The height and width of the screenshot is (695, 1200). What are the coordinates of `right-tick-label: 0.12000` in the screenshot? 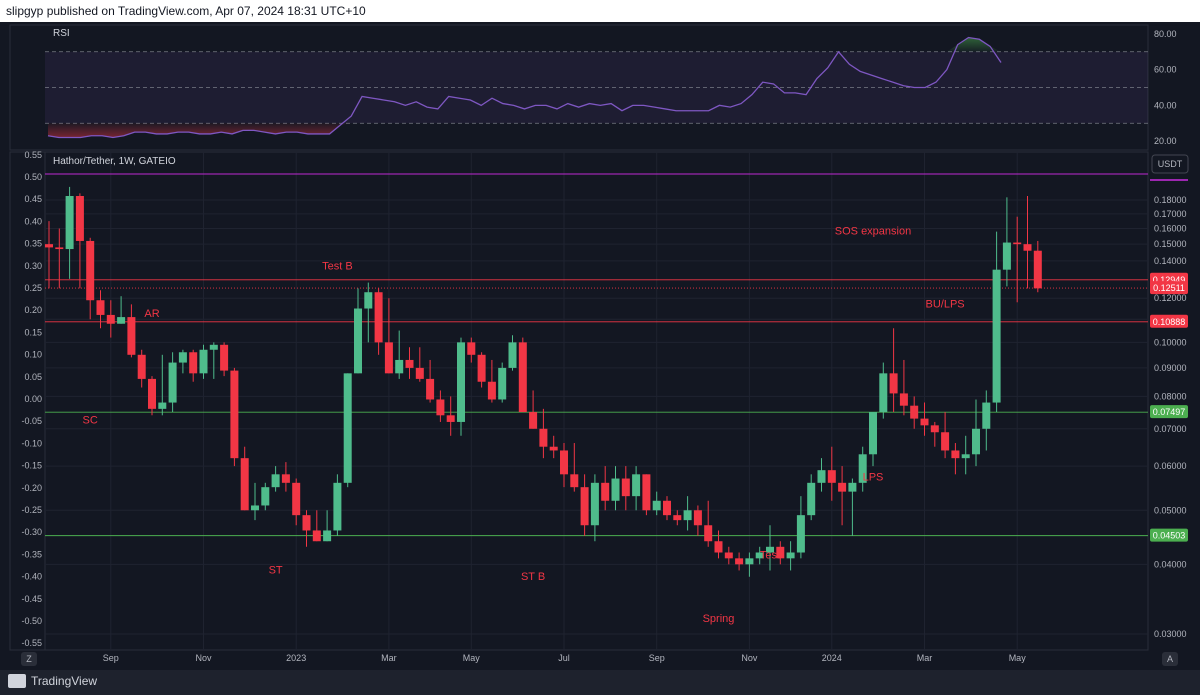 It's located at (1170, 298).